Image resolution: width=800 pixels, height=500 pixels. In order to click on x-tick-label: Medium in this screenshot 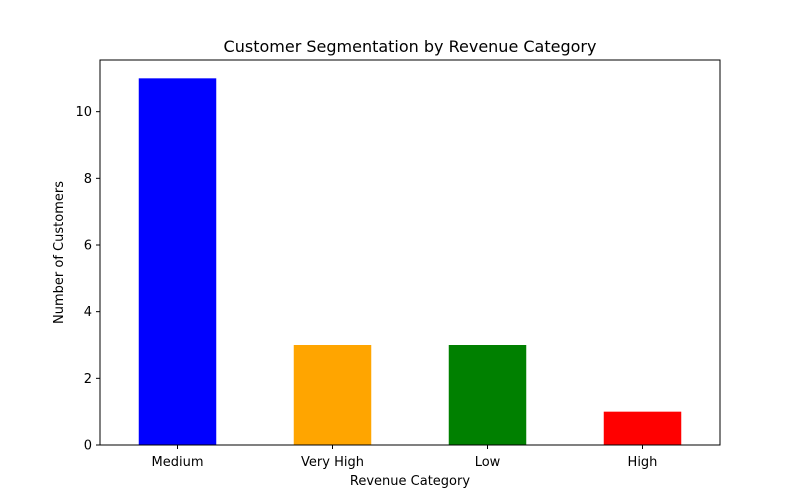, I will do `click(178, 462)`.